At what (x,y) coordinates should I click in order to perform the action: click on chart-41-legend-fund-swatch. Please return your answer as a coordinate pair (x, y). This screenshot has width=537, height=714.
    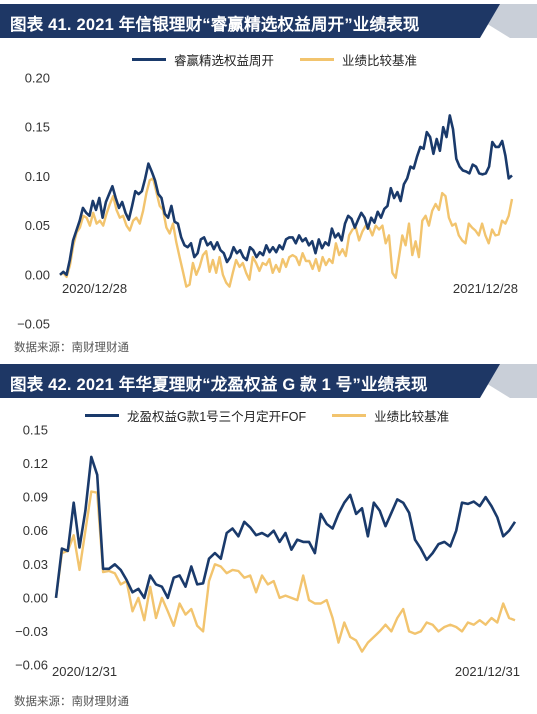
    Looking at the image, I should click on (149, 59).